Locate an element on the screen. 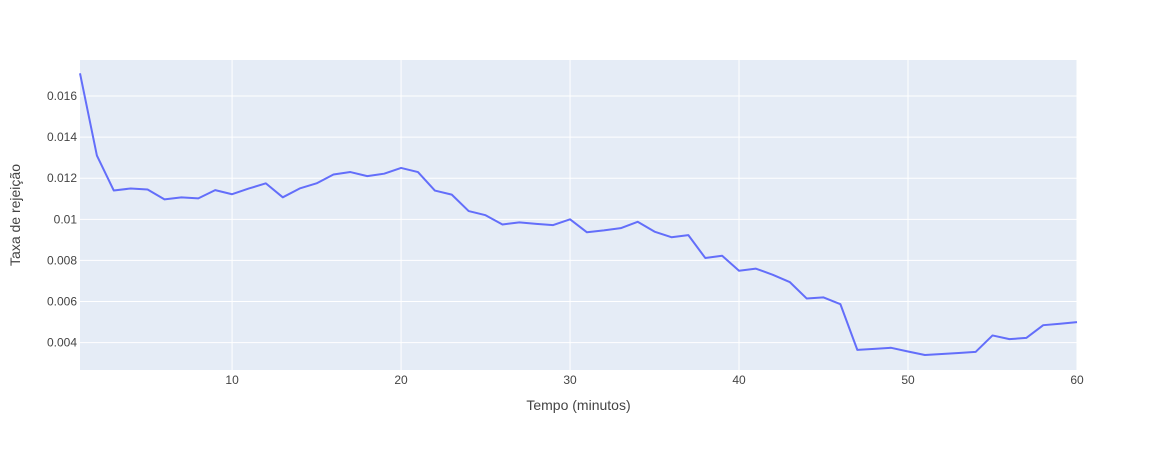 This screenshot has height=450, width=1157. x-tick-label: 60 is located at coordinates (1077, 380).